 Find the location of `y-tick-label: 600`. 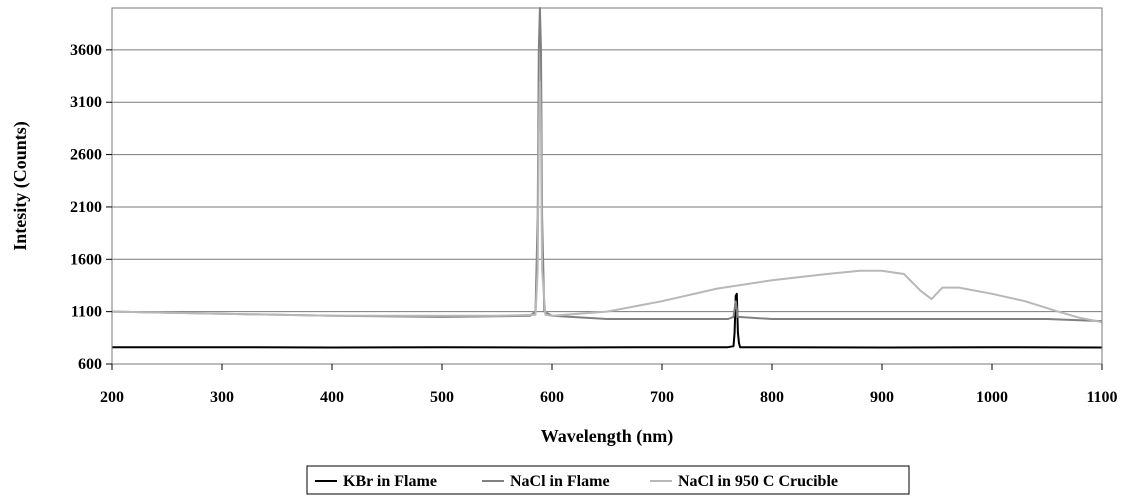

y-tick-label: 600 is located at coordinates (90, 364).